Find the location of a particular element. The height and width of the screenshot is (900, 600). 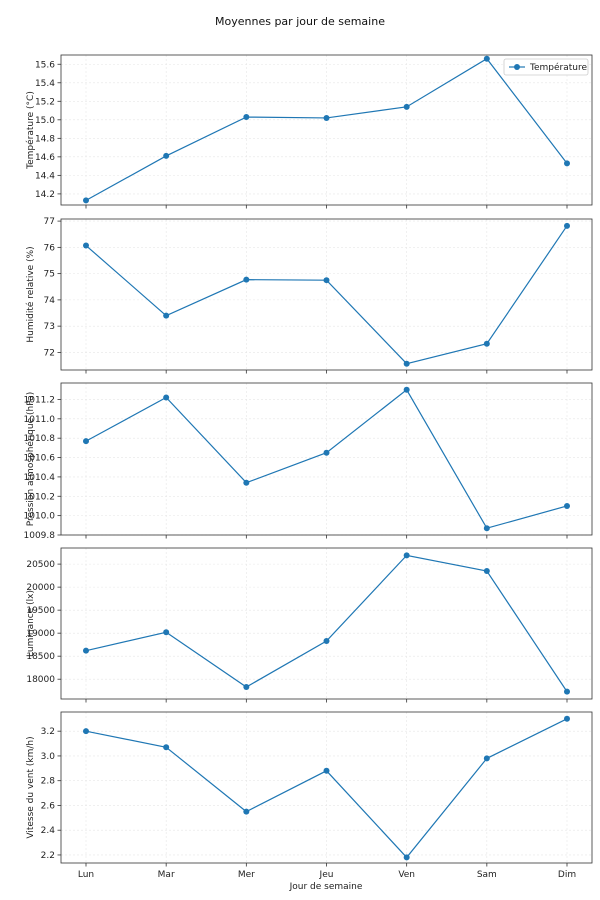

x-tick-label: Mer is located at coordinates (246, 875).